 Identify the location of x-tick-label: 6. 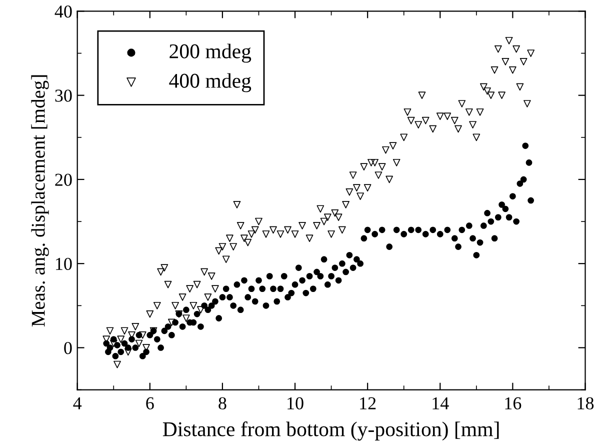
(150, 403).